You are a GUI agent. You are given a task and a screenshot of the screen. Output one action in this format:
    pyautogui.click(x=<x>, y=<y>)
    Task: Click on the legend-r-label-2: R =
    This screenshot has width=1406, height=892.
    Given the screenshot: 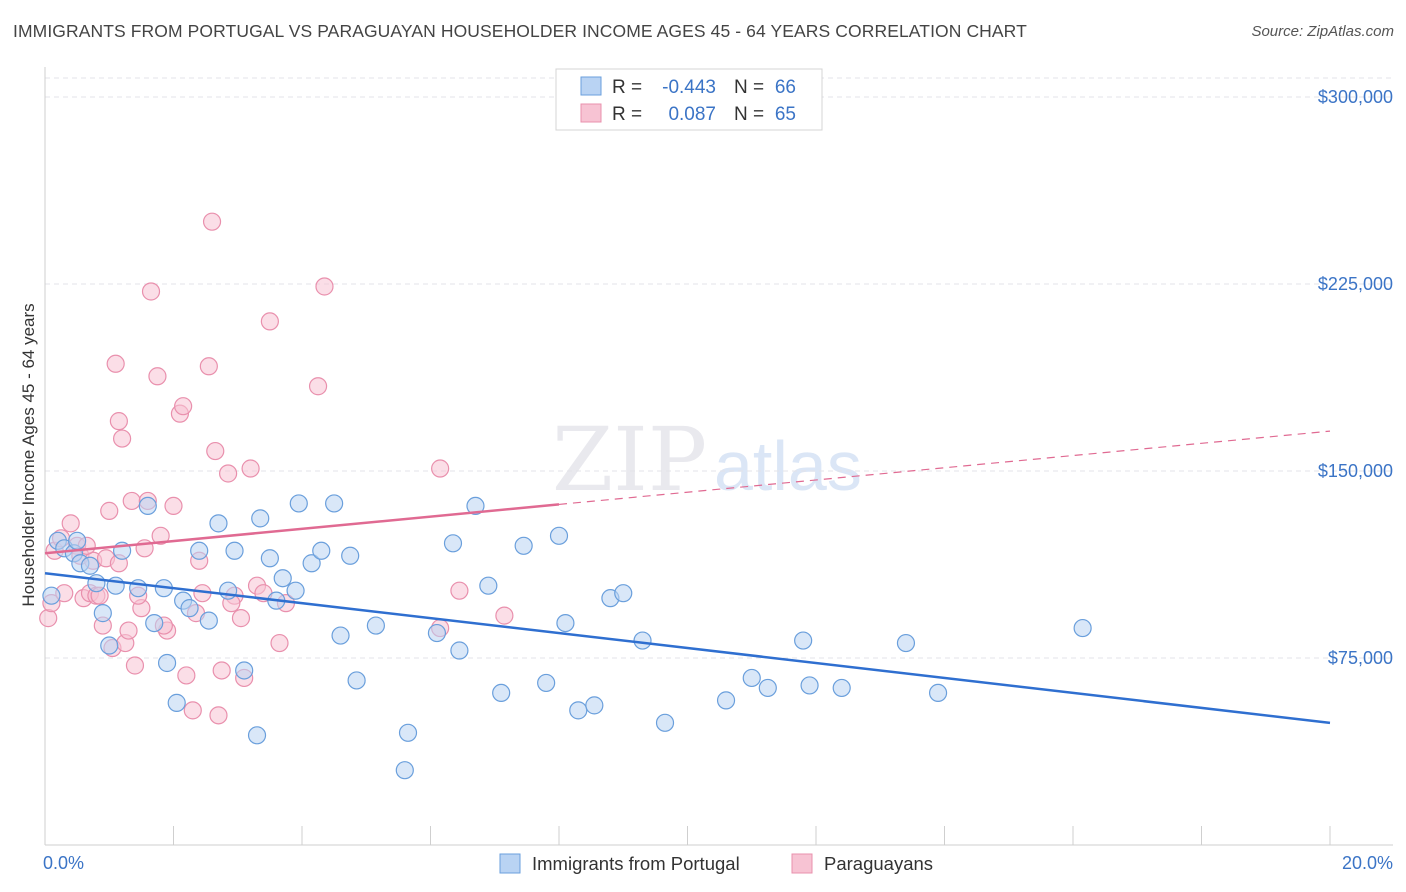 What is the action you would take?
    pyautogui.click(x=627, y=114)
    